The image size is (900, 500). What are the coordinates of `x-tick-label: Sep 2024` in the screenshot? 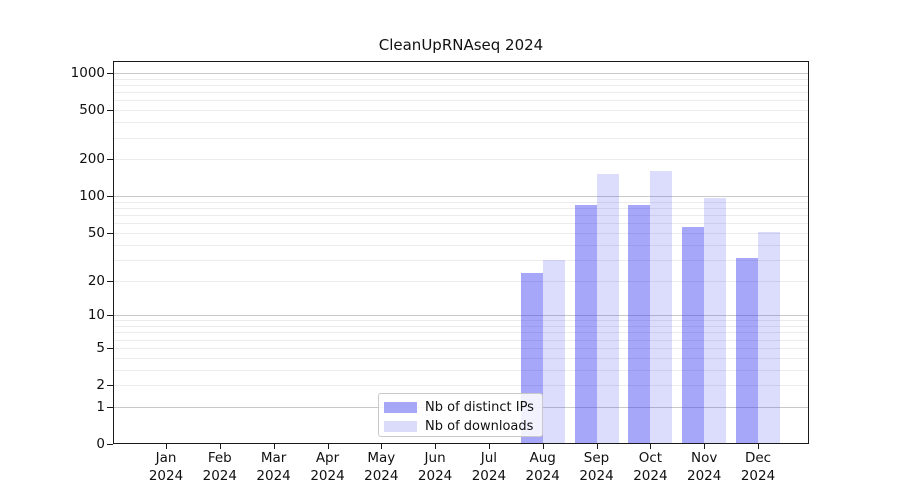 It's located at (596, 467).